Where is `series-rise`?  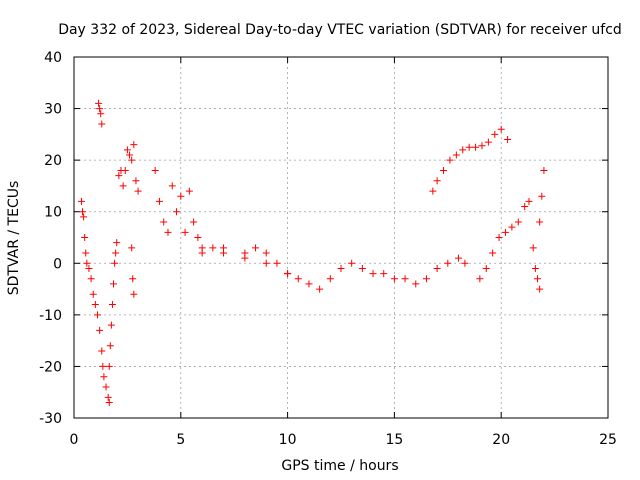
series-rise is located at coordinates (113, 304).